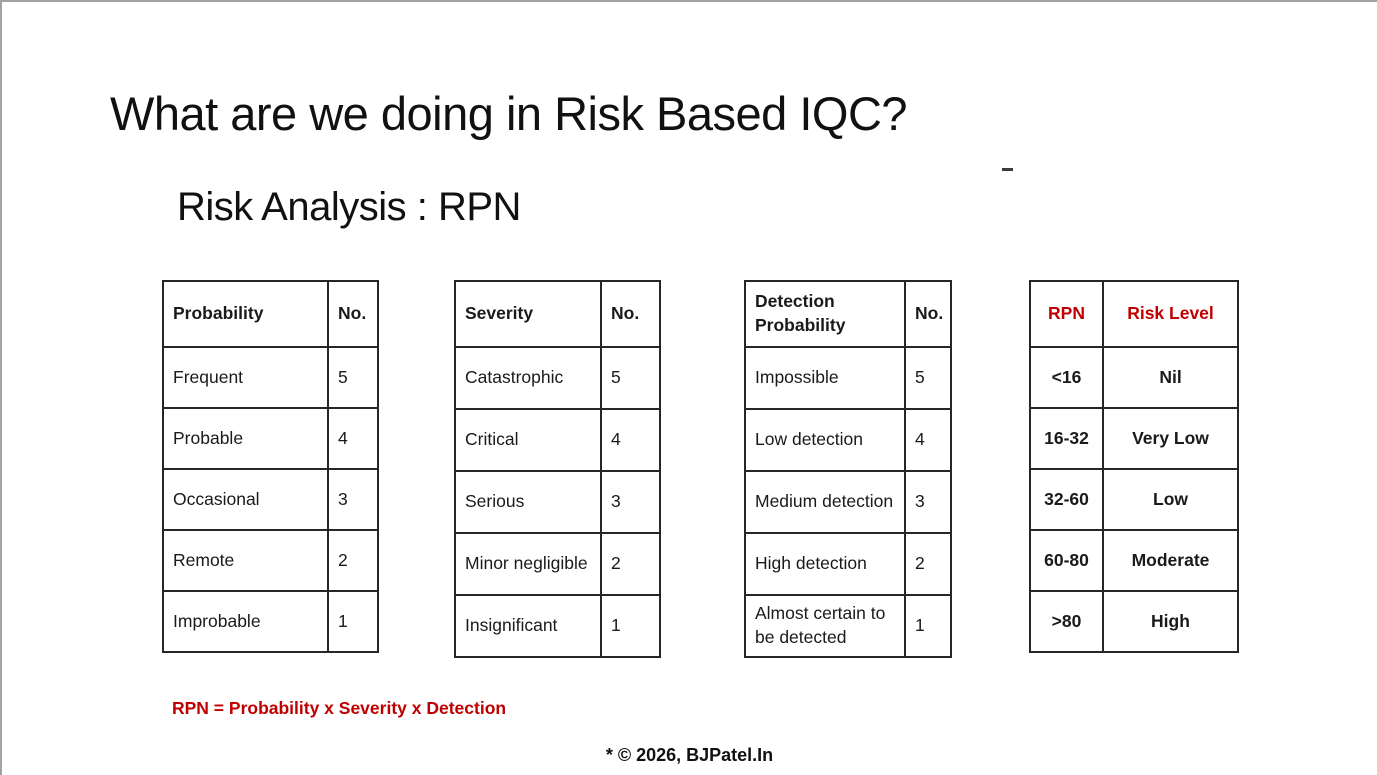  I want to click on table-cell: Low detection, so click(825, 440).